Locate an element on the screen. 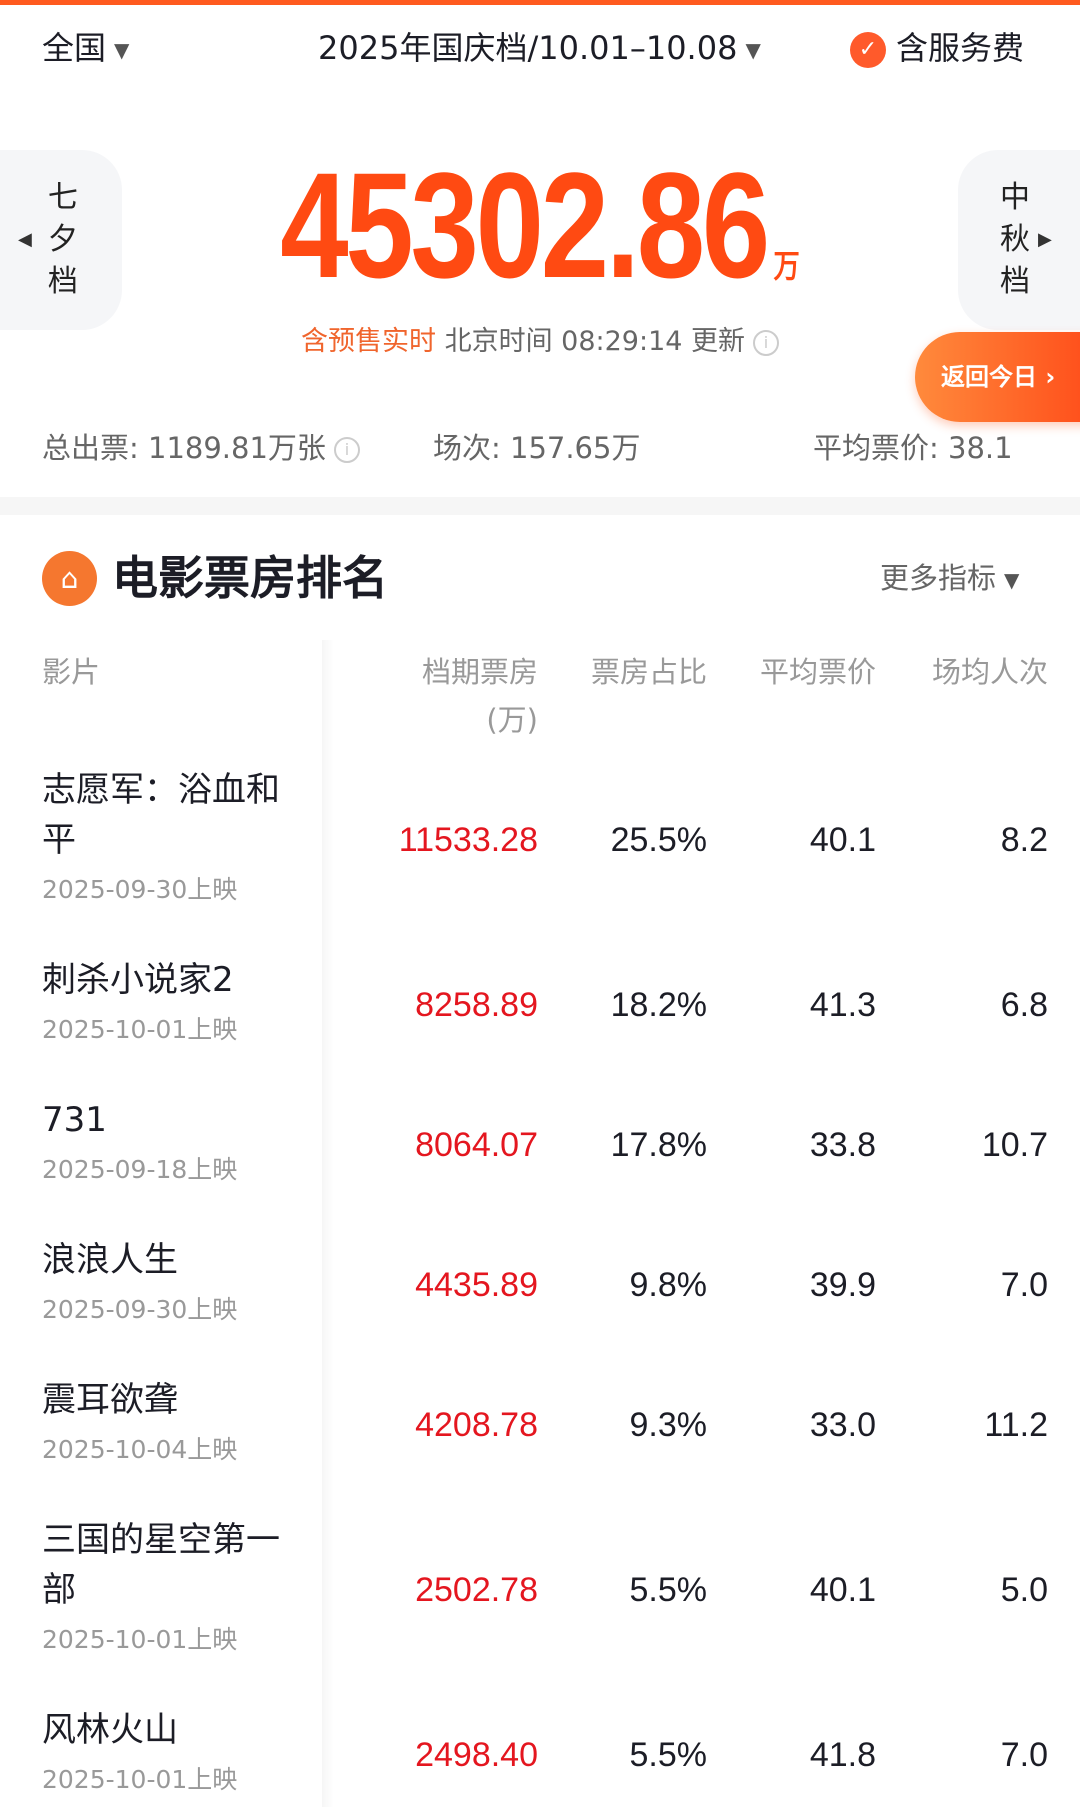  avg-price-value: 41.8 is located at coordinates (842, 1754).